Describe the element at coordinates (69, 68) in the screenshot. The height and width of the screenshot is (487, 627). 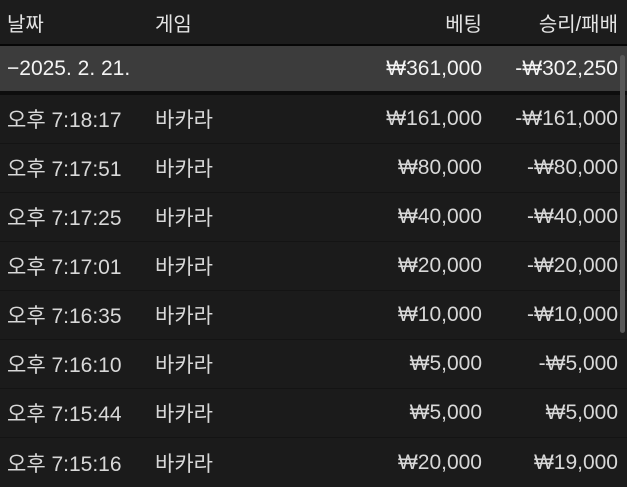
I see `summary-date: −2025. 2. 21.` at that location.